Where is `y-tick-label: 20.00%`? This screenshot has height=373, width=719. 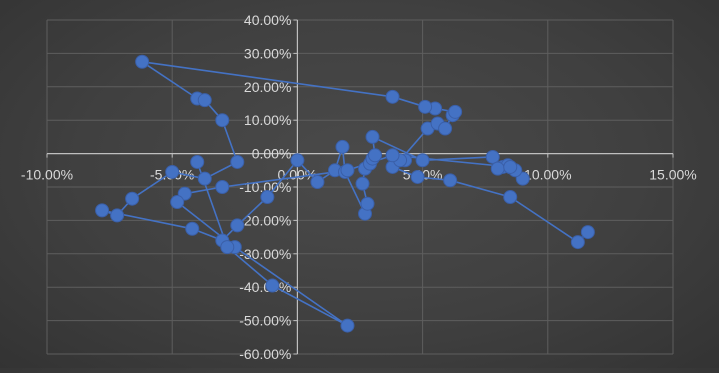
y-tick-label: 20.00% is located at coordinates (267, 87).